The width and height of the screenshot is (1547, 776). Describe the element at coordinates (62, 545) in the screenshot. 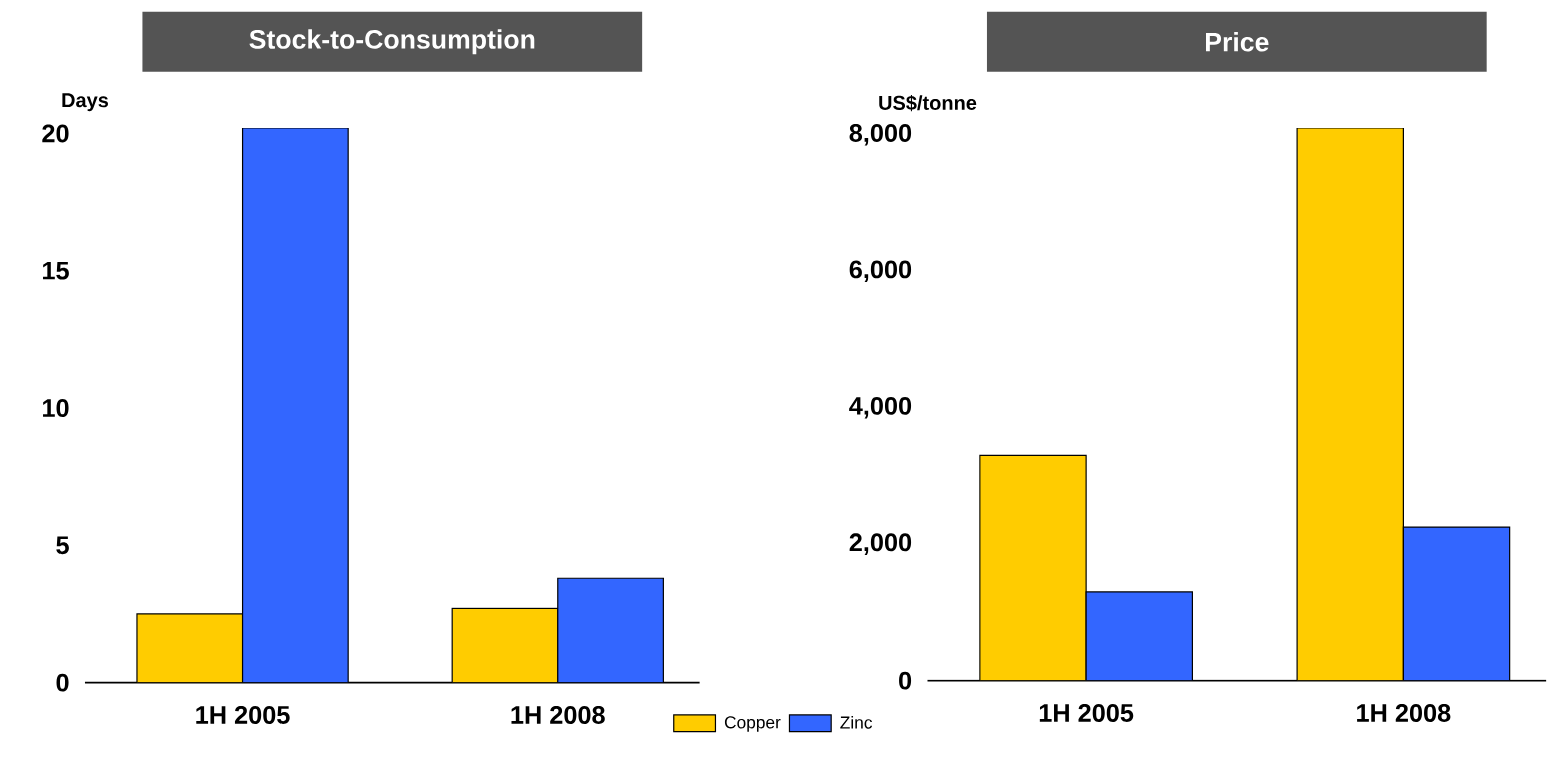

I see `y-tick-label: 5` at that location.